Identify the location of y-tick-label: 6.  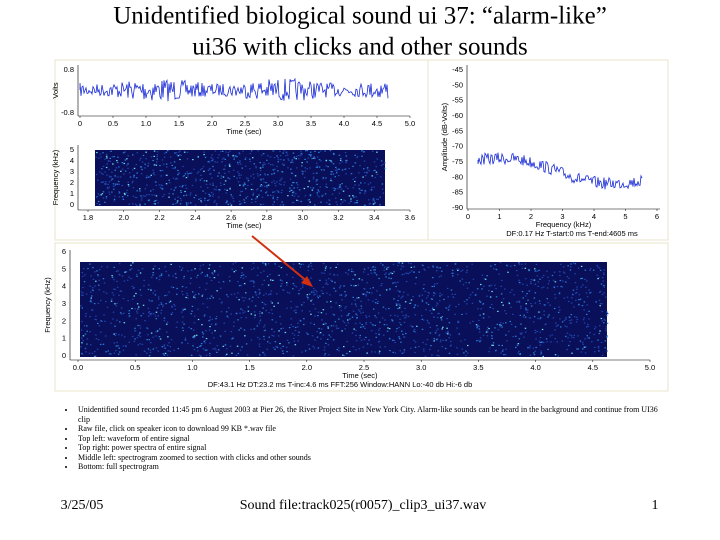
(64, 251).